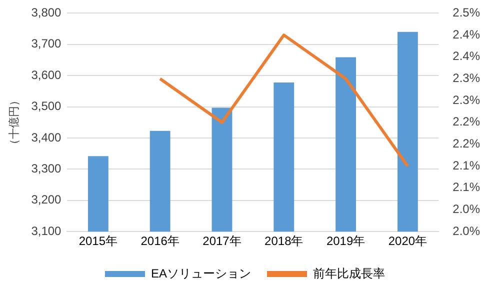 The height and width of the screenshot is (294, 490). I want to click on x-tick-label: 2016年, so click(160, 241).